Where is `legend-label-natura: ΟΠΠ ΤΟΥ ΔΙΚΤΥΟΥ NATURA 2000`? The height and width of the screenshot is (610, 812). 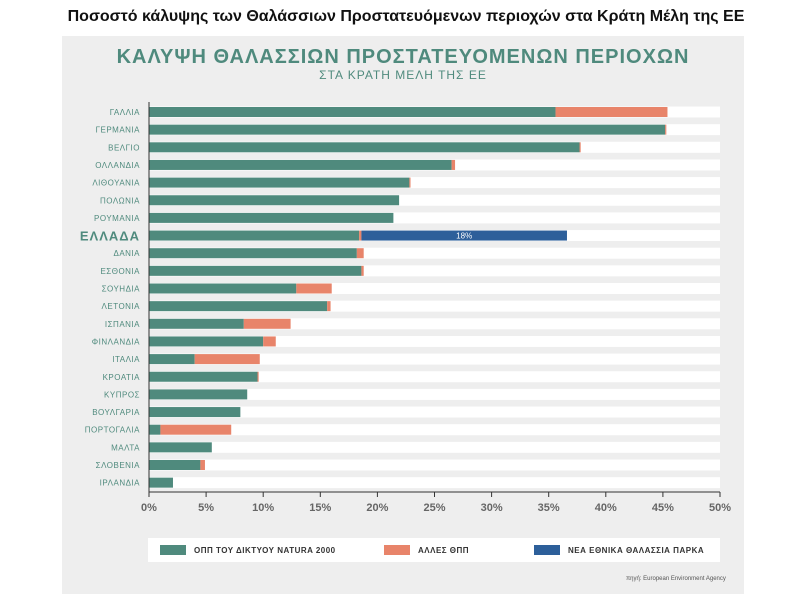
legend-label-natura: ΟΠΠ ΤΟΥ ΔΙΚΤΥΟΥ NATURA 2000 is located at coordinates (265, 550).